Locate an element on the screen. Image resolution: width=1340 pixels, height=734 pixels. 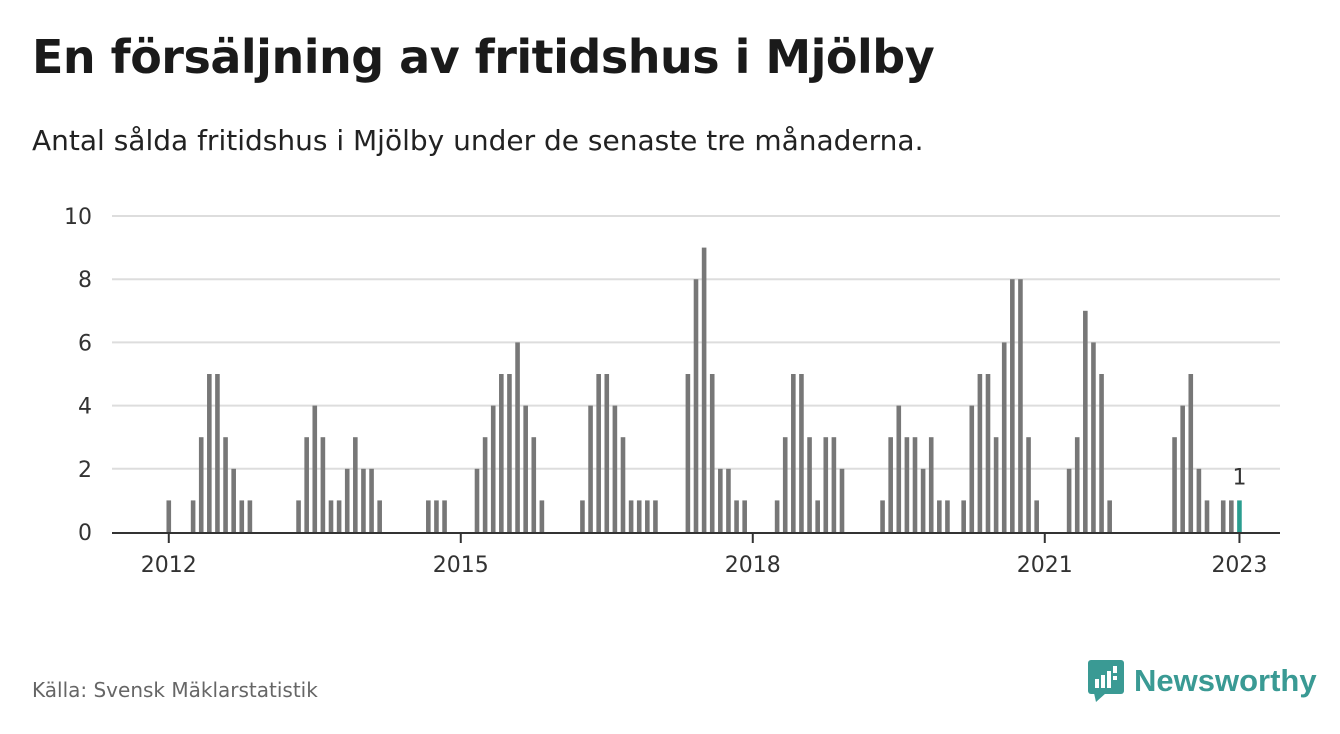
y-tick-label: 10 is located at coordinates (78, 217).